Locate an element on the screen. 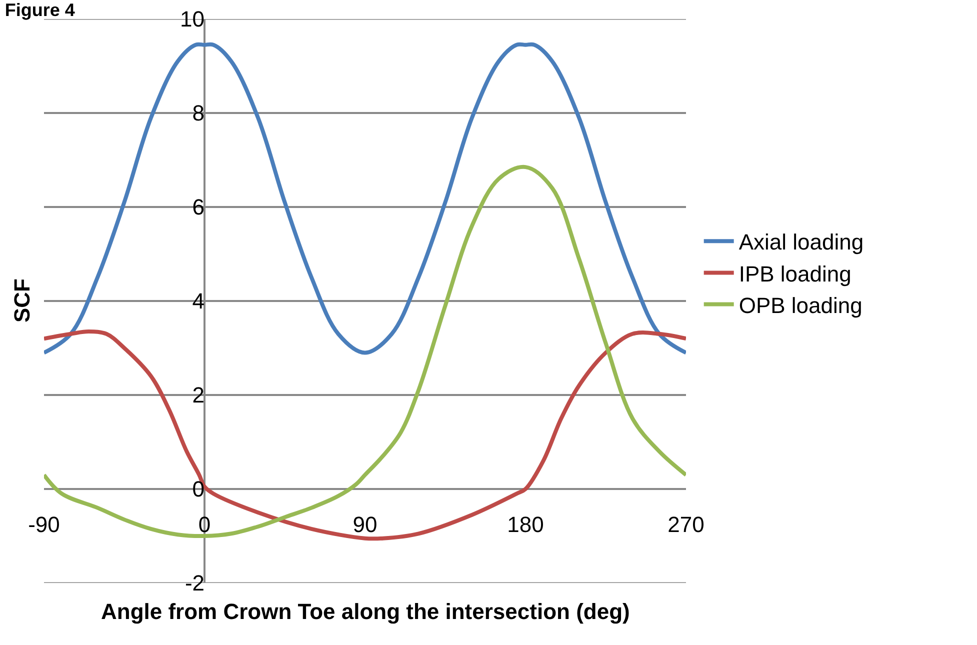 Image resolution: width=977 pixels, height=645 pixels. legend-label: IPB loading is located at coordinates (795, 273).